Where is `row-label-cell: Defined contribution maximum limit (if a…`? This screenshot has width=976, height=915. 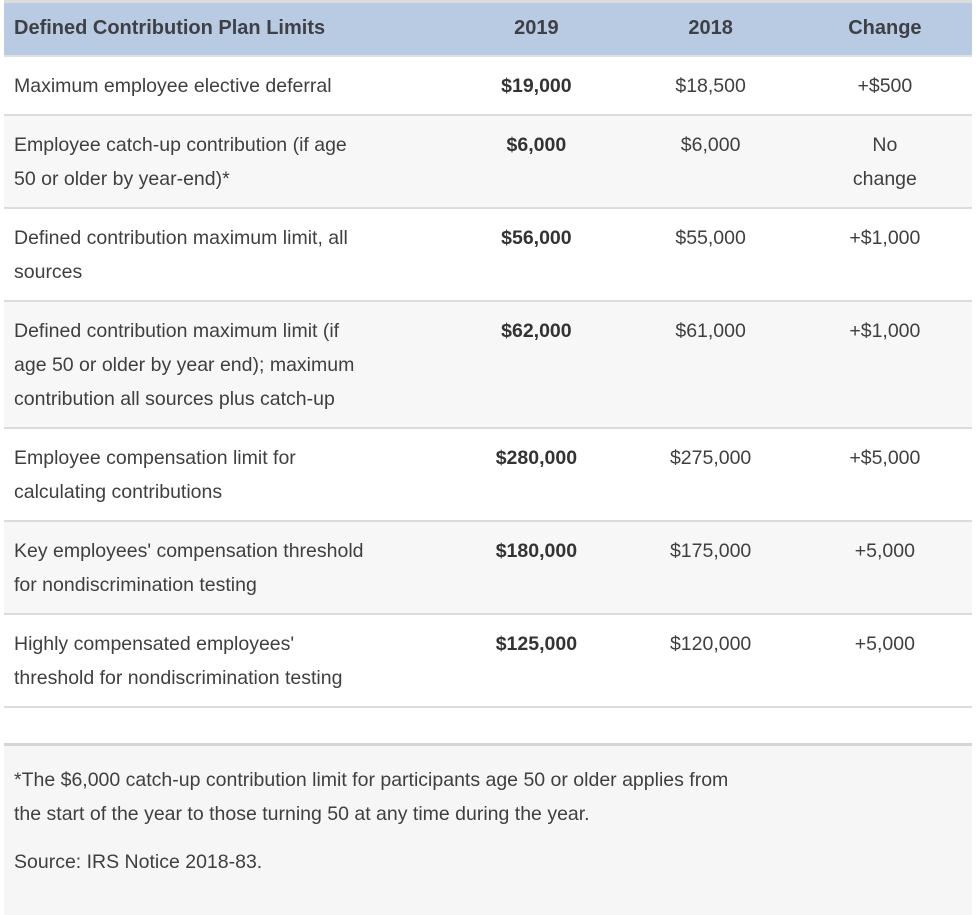
row-label-cell: Defined contribution maximum limit (if a… is located at coordinates (227, 364).